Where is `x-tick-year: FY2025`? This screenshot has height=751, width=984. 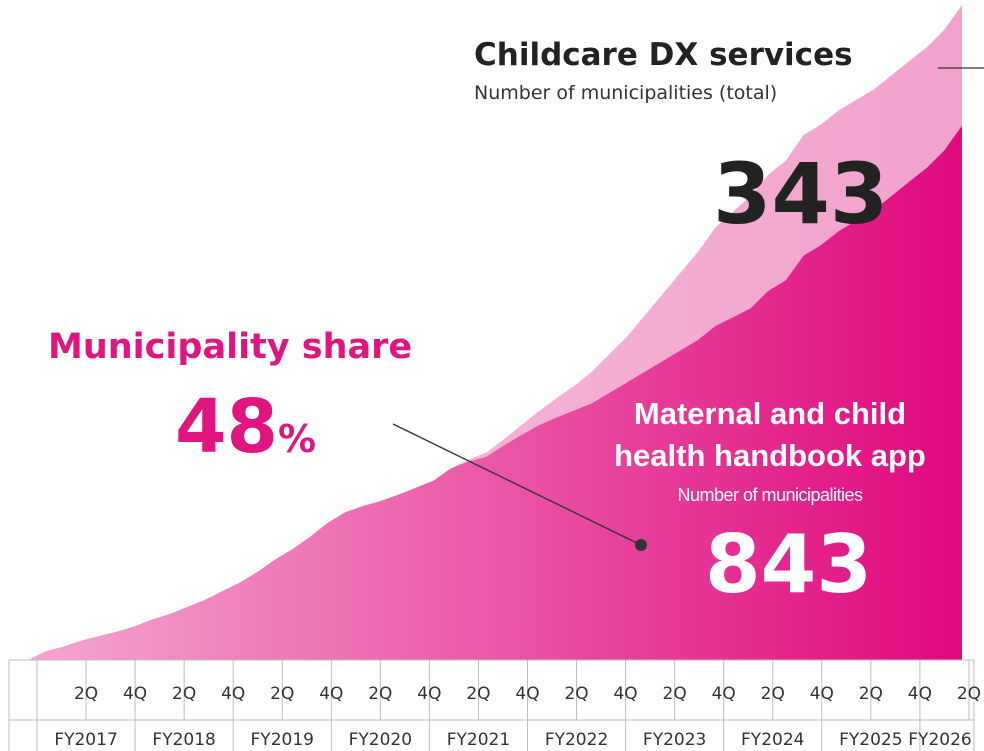 x-tick-year: FY2025 is located at coordinates (870, 740).